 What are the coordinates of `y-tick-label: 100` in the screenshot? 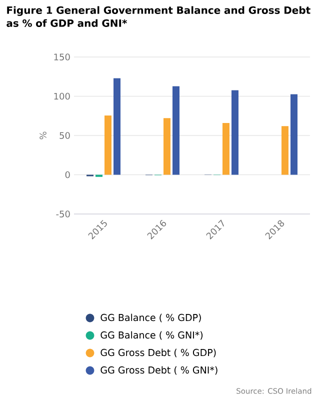 It's located at (62, 96).